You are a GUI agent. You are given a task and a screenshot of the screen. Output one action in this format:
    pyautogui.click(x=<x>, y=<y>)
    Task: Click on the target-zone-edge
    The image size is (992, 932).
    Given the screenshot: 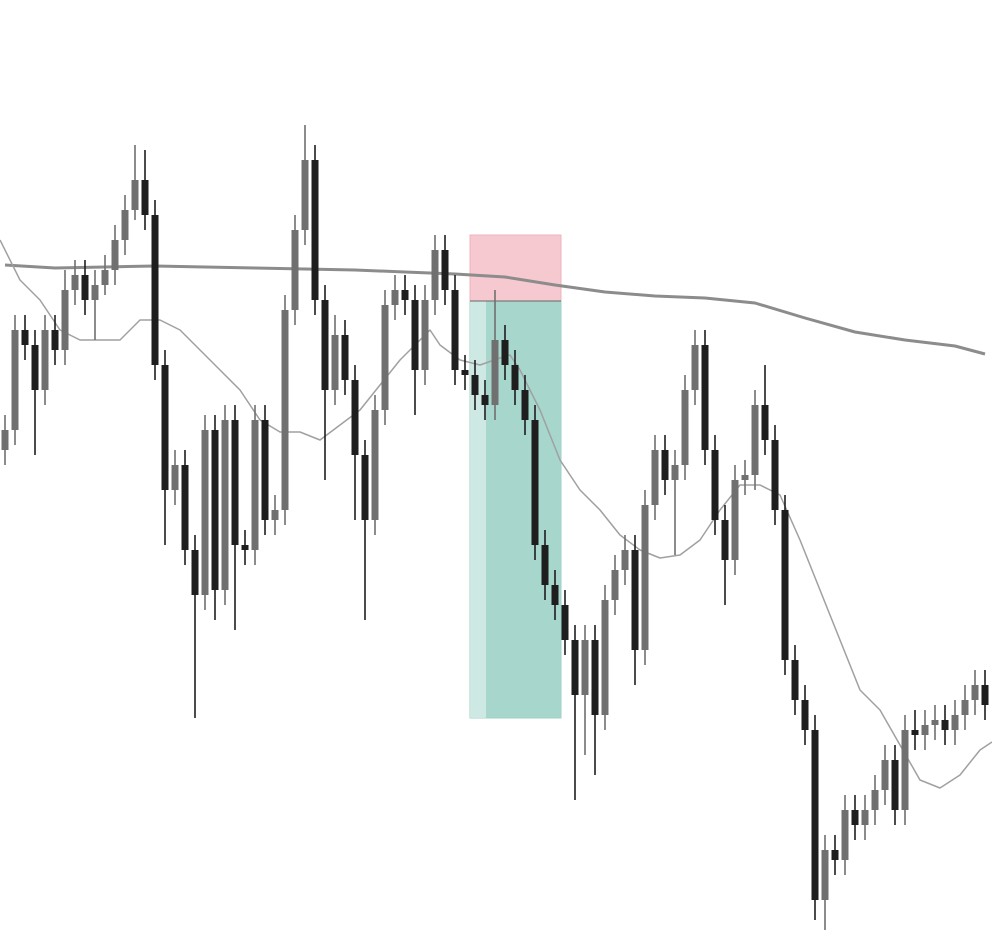 What is the action you would take?
    pyautogui.click(x=478, y=509)
    